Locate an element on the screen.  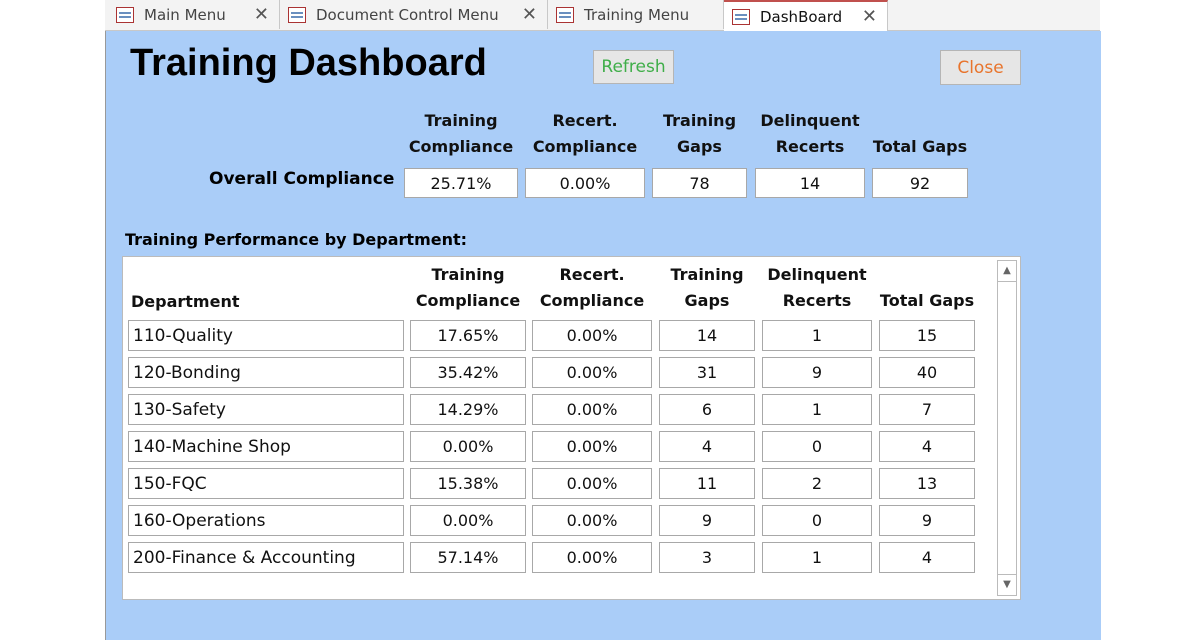
section-label: Training Performance by Department: is located at coordinates (296, 239).